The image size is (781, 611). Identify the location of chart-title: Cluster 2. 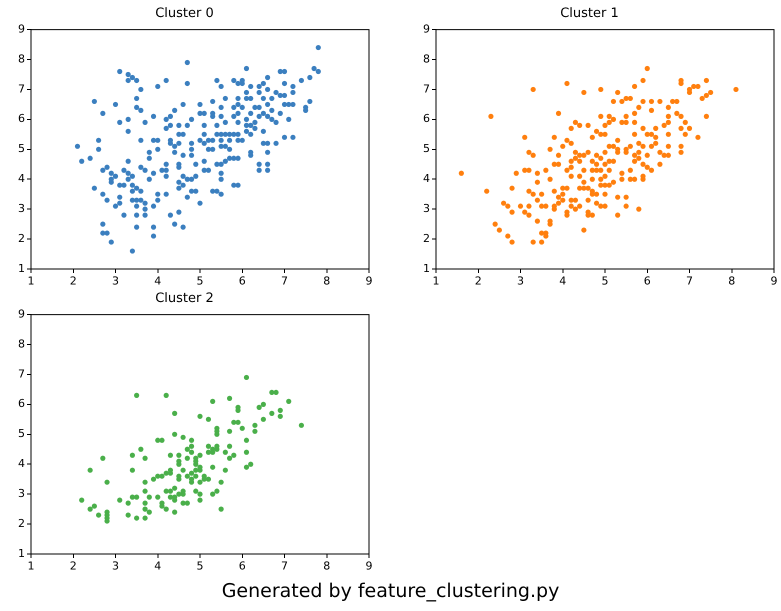
(184, 298).